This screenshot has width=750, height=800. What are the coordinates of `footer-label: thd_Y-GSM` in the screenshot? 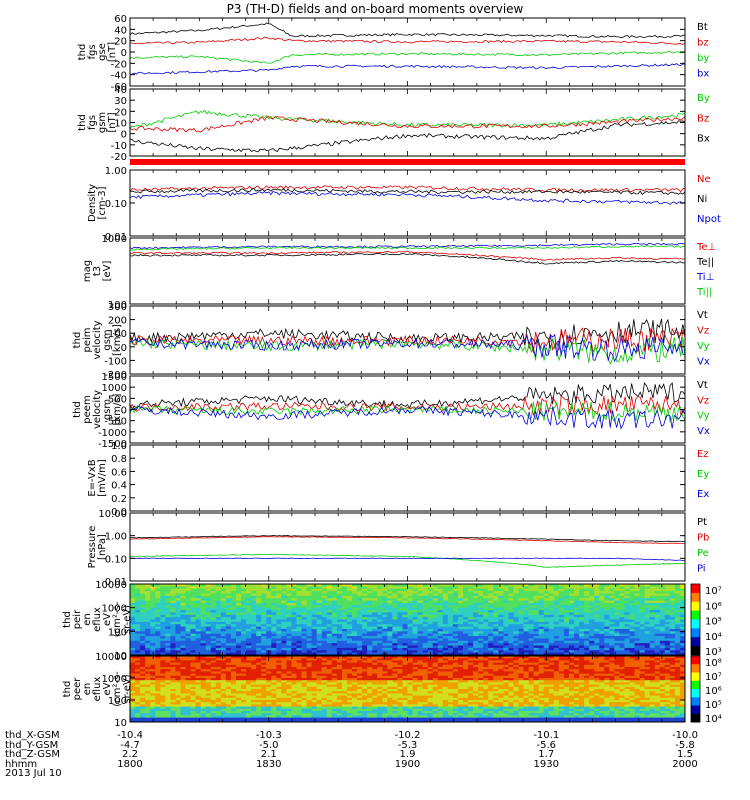 It's located at (32, 745).